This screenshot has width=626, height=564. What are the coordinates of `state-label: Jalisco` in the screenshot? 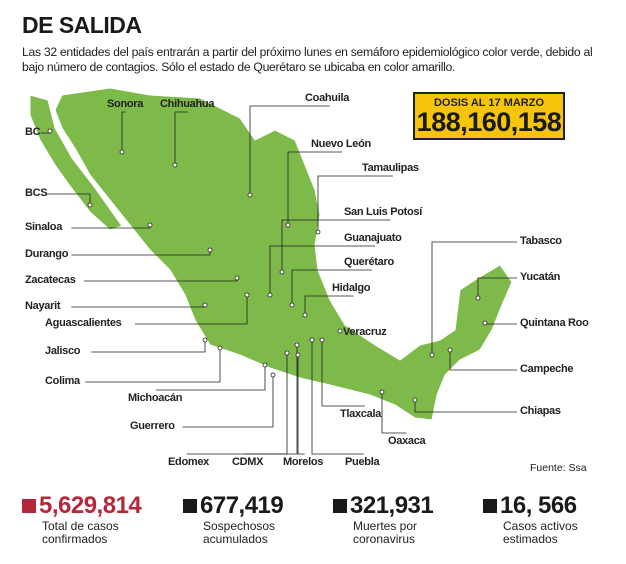 It's located at (63, 351).